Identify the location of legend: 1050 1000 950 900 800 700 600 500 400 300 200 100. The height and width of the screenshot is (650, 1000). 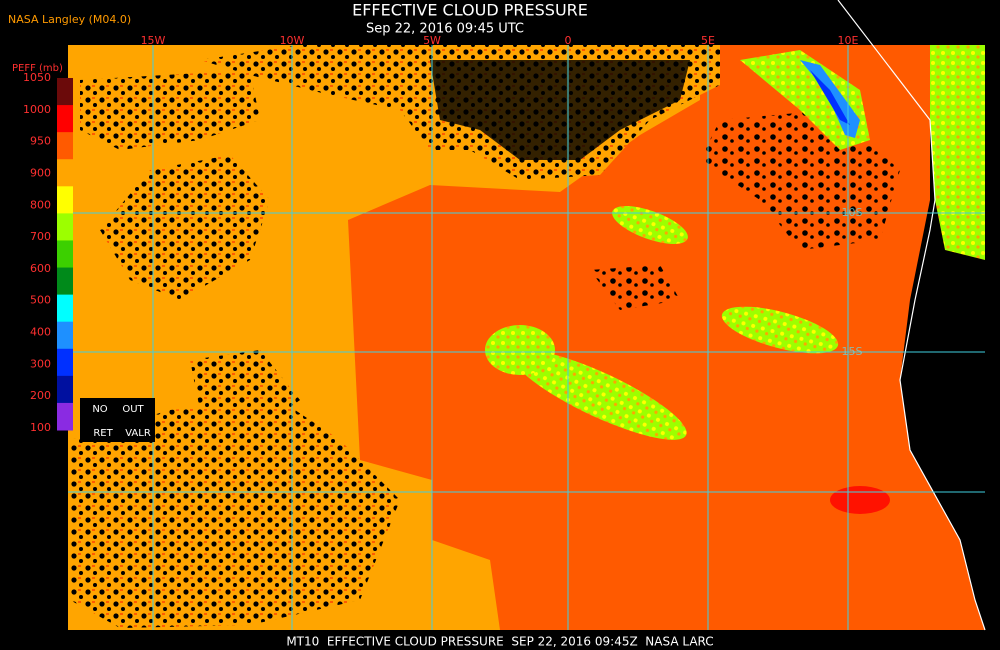
(48, 252).